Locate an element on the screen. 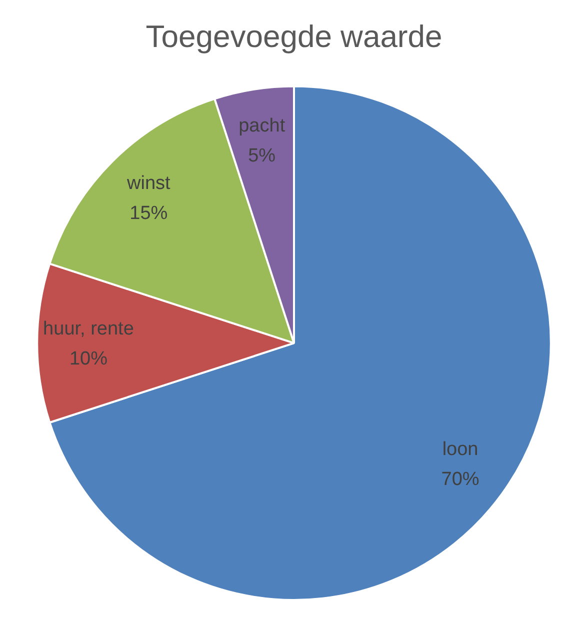  slice-label: loon is located at coordinates (460, 449).